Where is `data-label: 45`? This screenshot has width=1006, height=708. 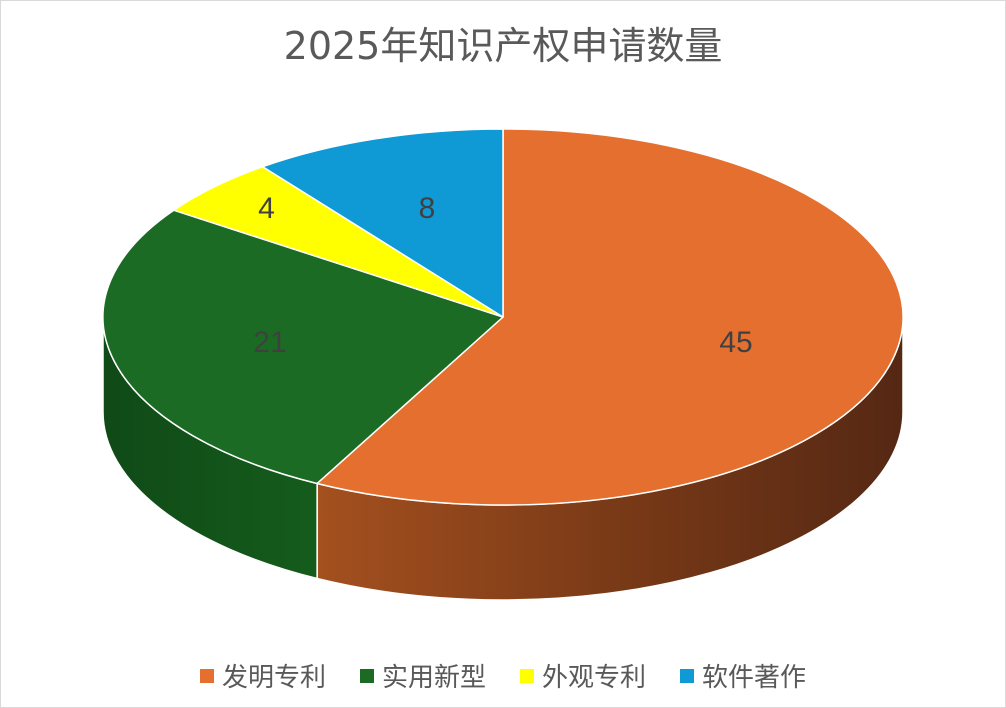
data-label: 45 is located at coordinates (735, 342).